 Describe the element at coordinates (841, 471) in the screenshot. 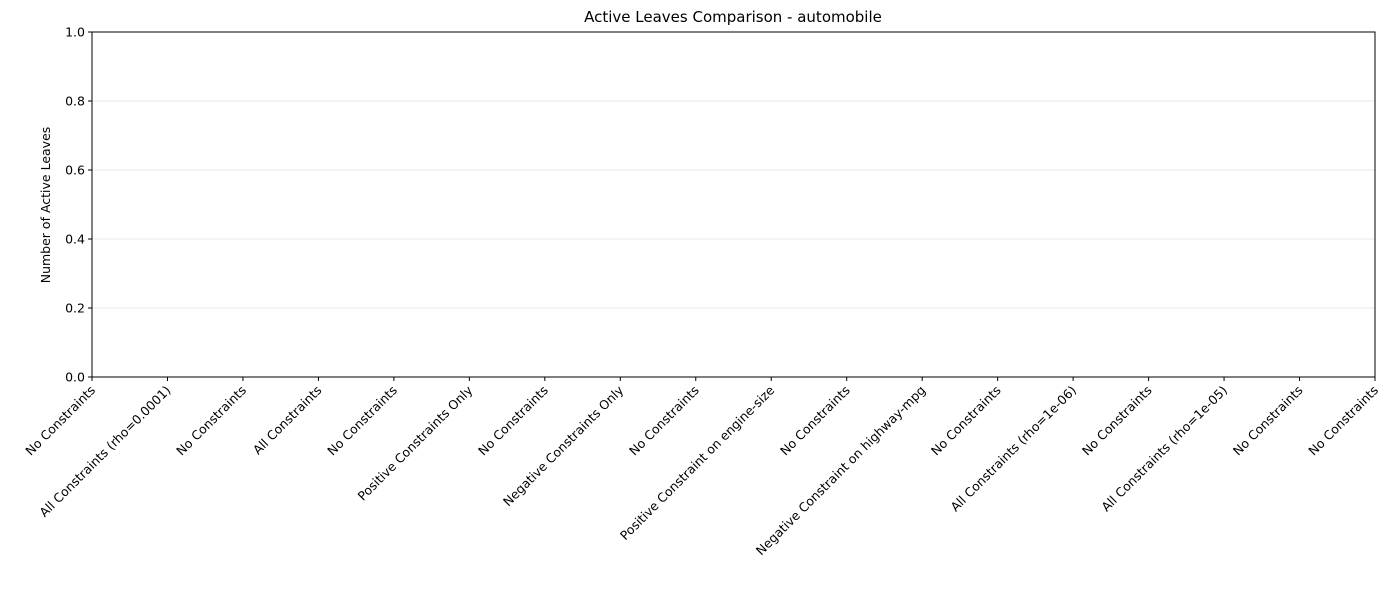

I see `x-tick-label: Negative Constraint on highway-mpg` at that location.